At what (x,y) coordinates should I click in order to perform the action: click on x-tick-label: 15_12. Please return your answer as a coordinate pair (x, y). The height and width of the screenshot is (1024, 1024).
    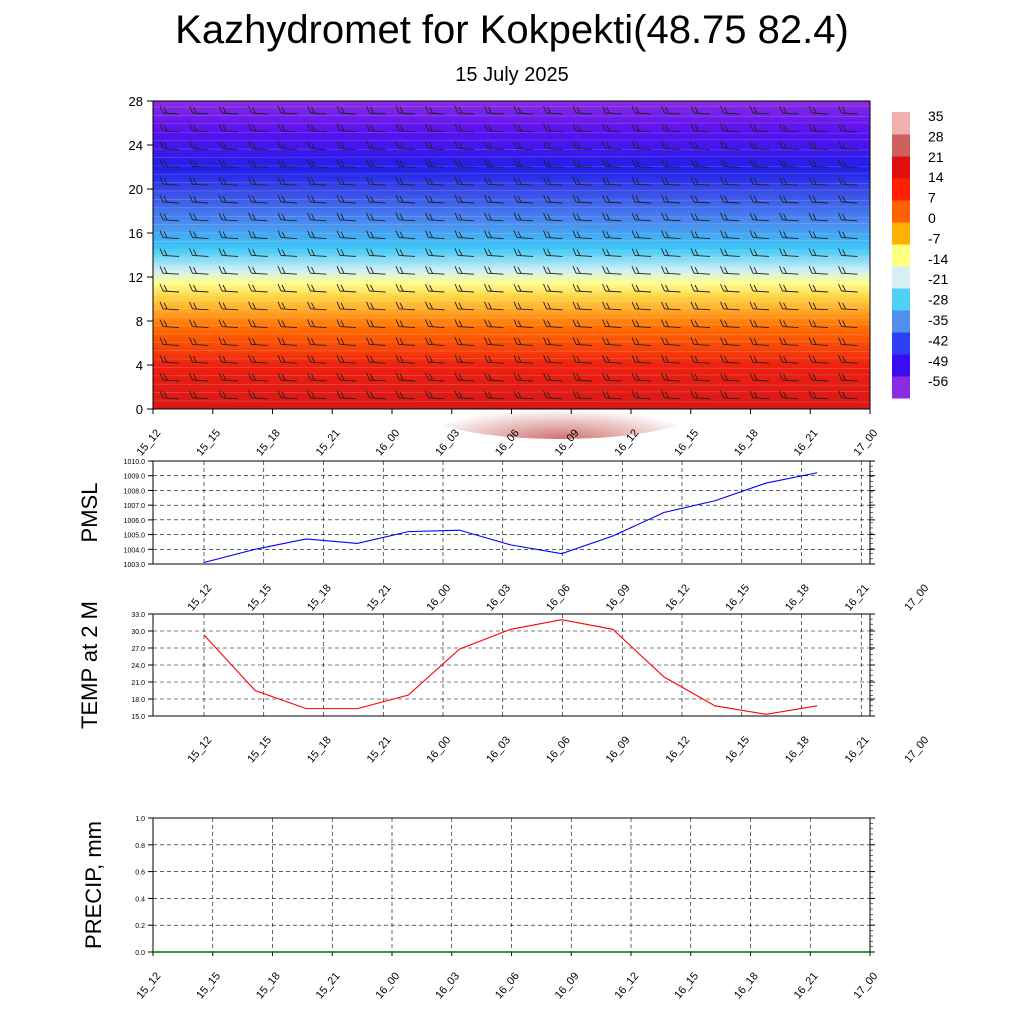
    Looking at the image, I should click on (148, 985).